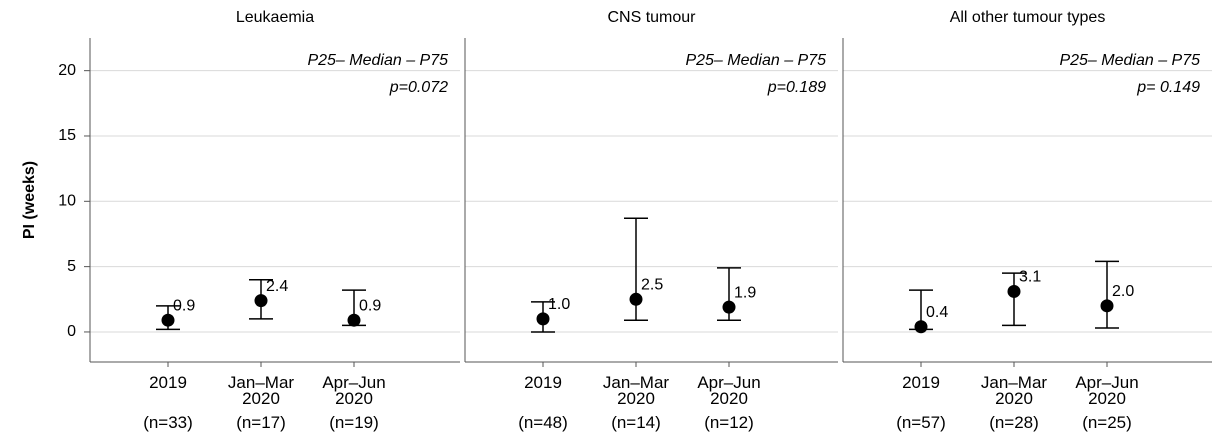 This screenshot has width=1214, height=440. I want to click on p-value: p= 0.149, so click(1168, 87).